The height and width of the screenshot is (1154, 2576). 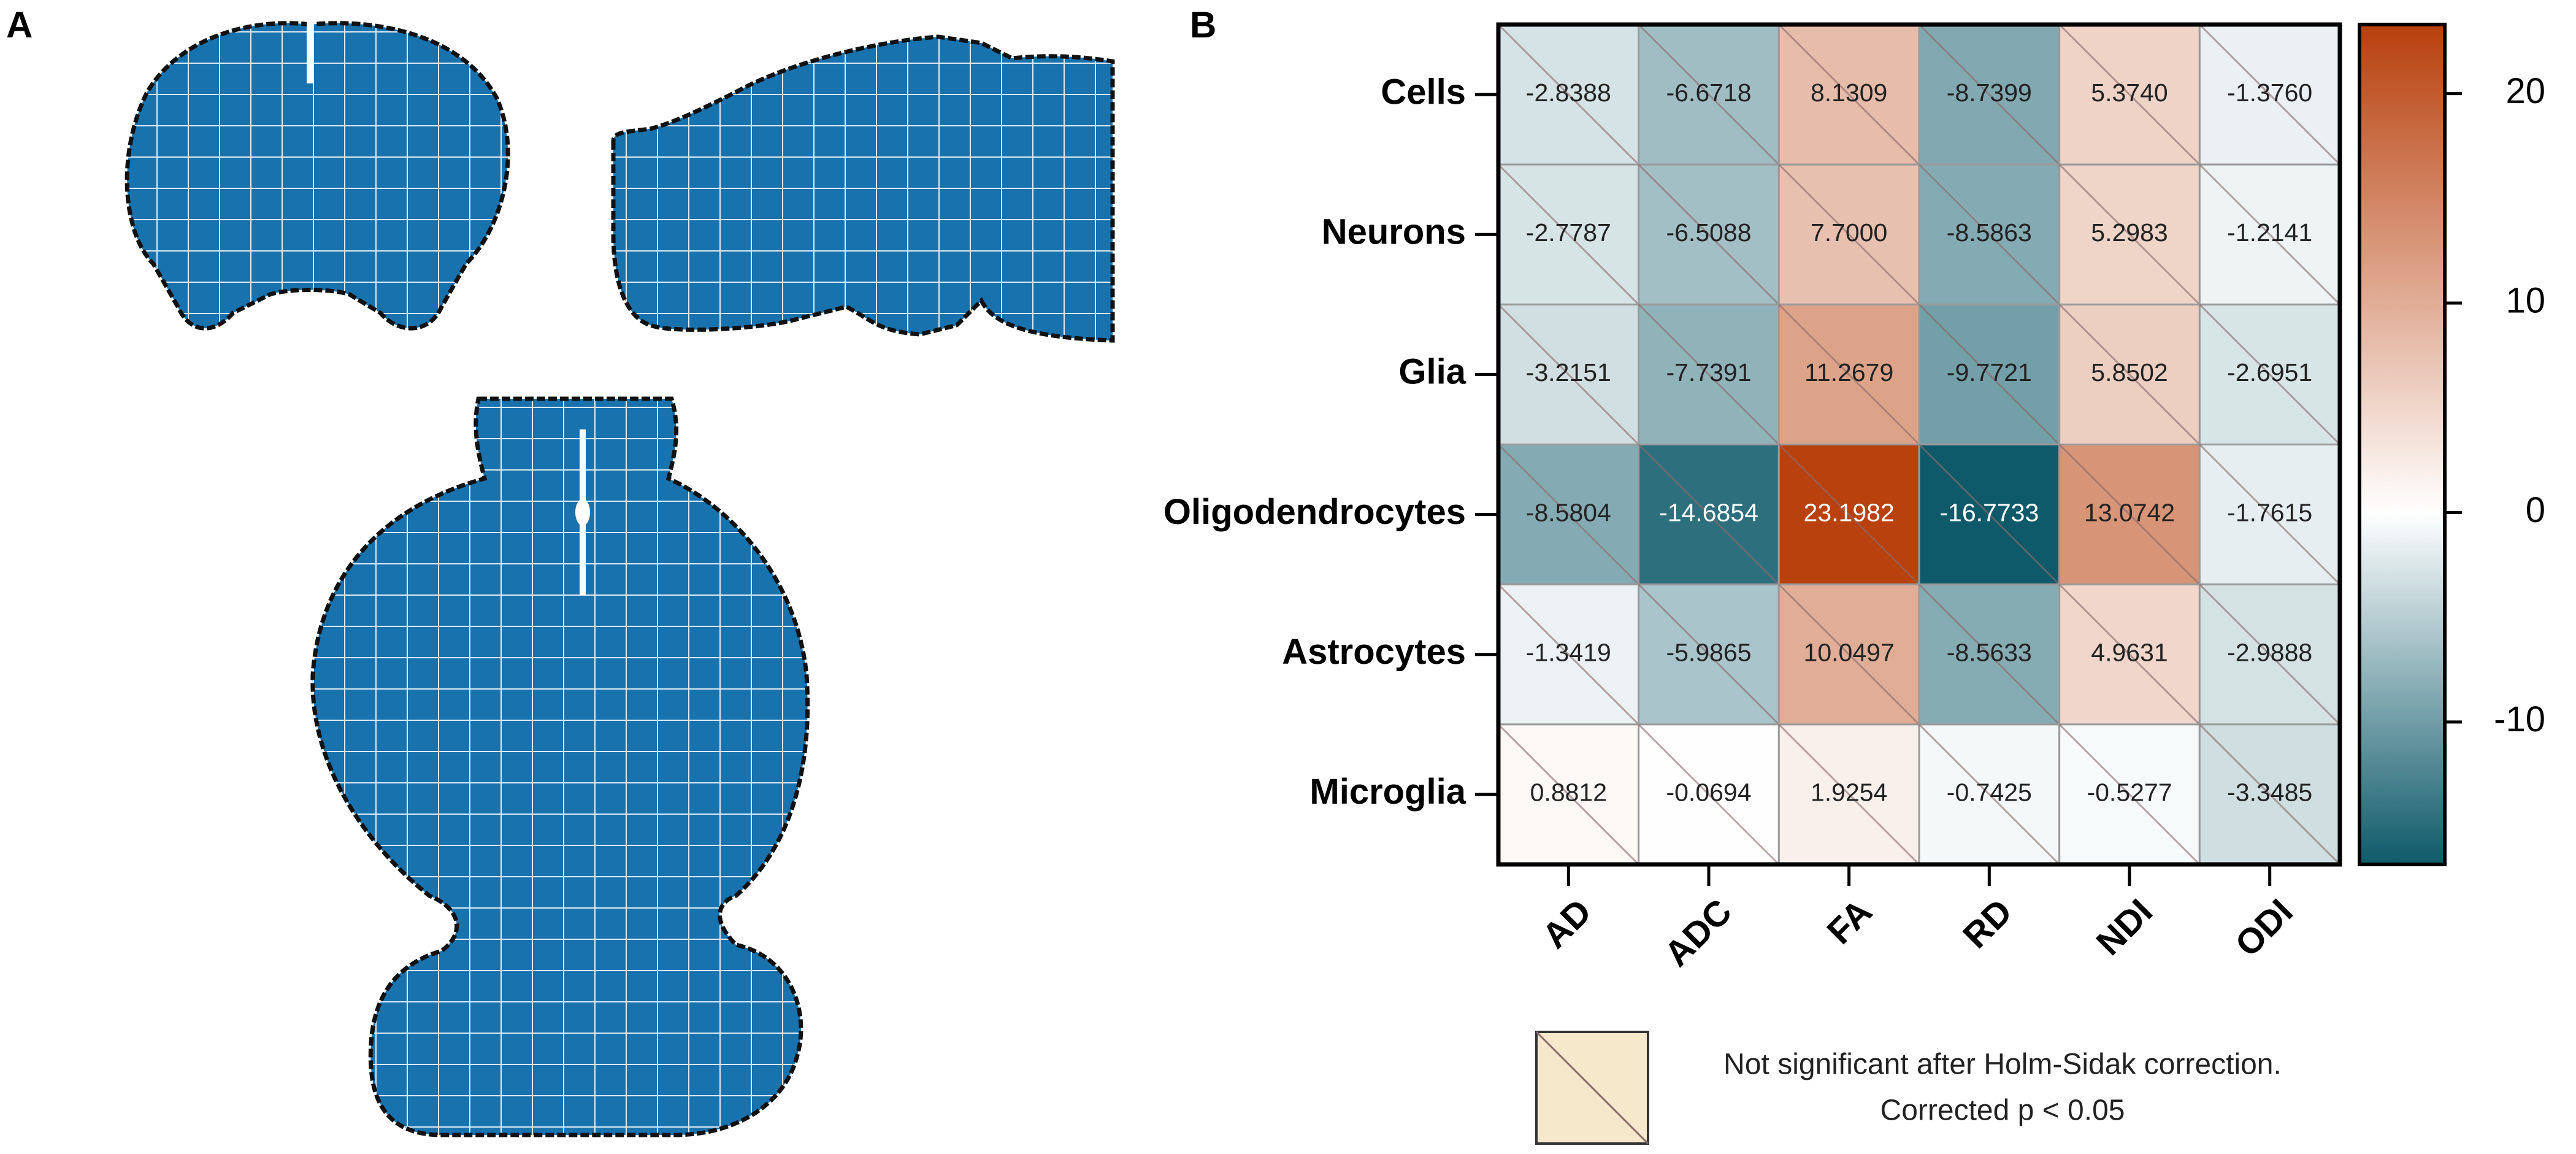 What do you see at coordinates (310, 52) in the screenshot?
I see `coronal-notch` at bounding box center [310, 52].